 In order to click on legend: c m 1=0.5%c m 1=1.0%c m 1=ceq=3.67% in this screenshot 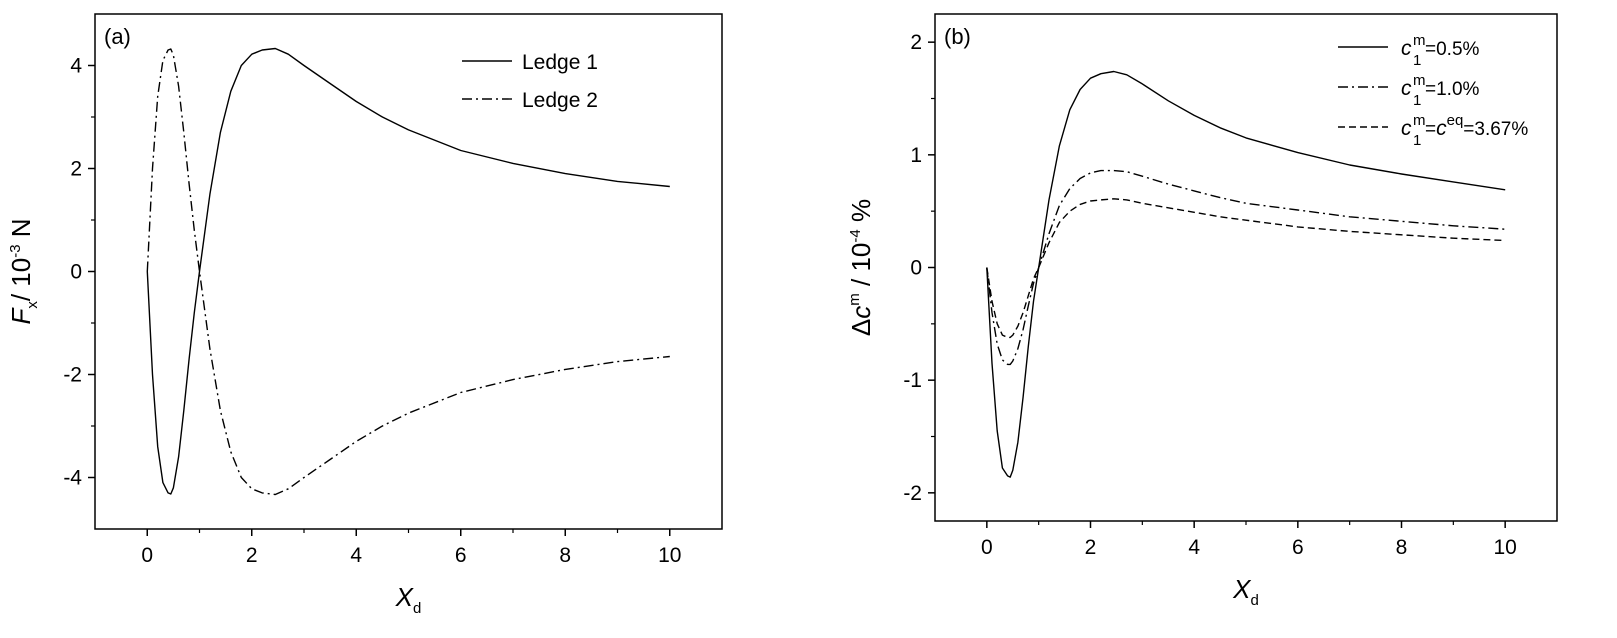, I will do `click(1433, 90)`.